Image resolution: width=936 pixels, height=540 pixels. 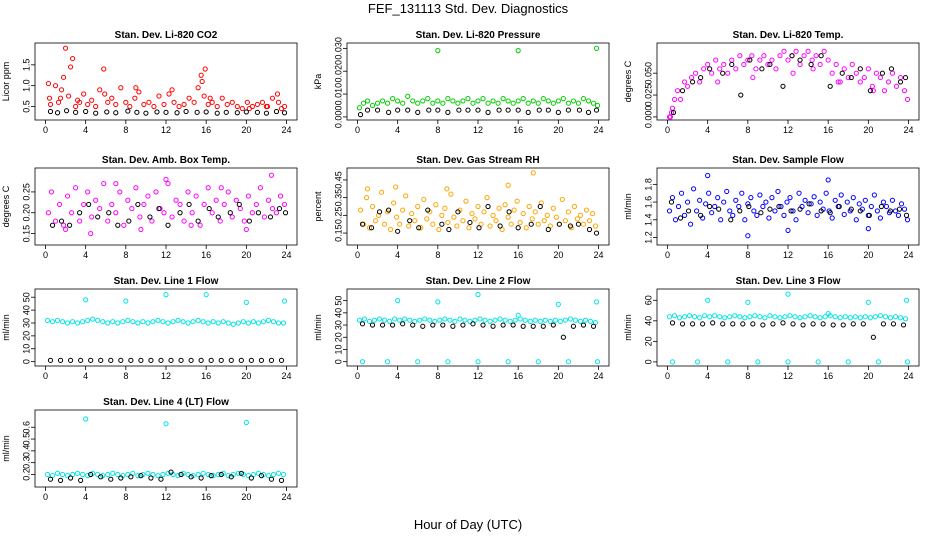 I want to click on y-tick-label: 0.030, so click(x=338, y=48).